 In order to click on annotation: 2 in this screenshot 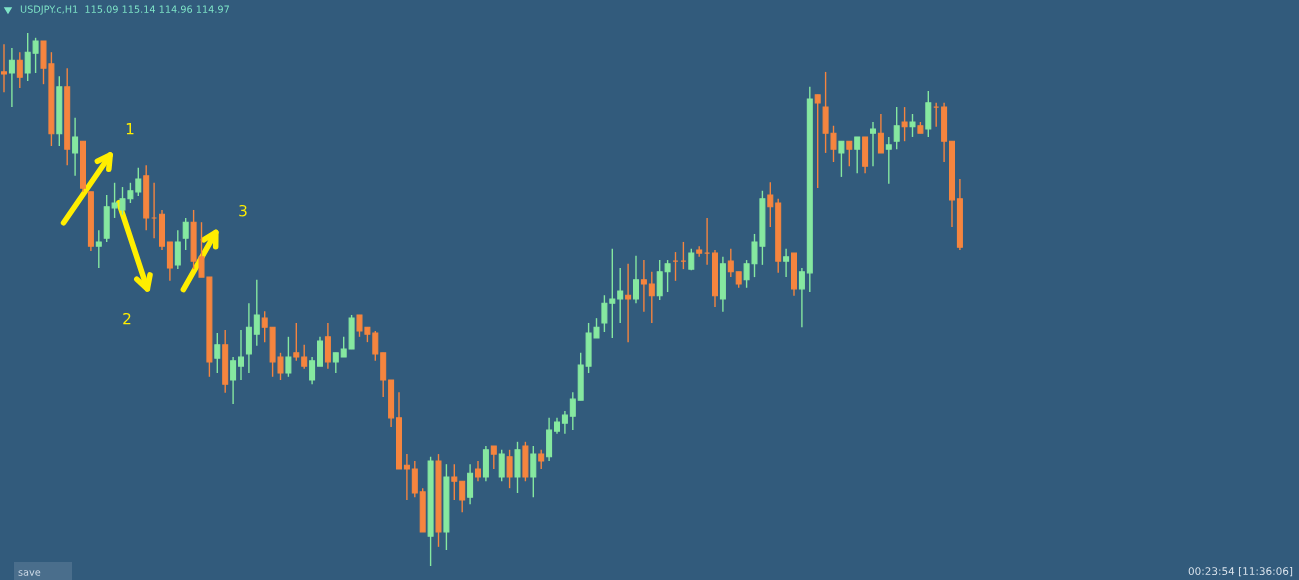, I will do `click(127, 318)`.